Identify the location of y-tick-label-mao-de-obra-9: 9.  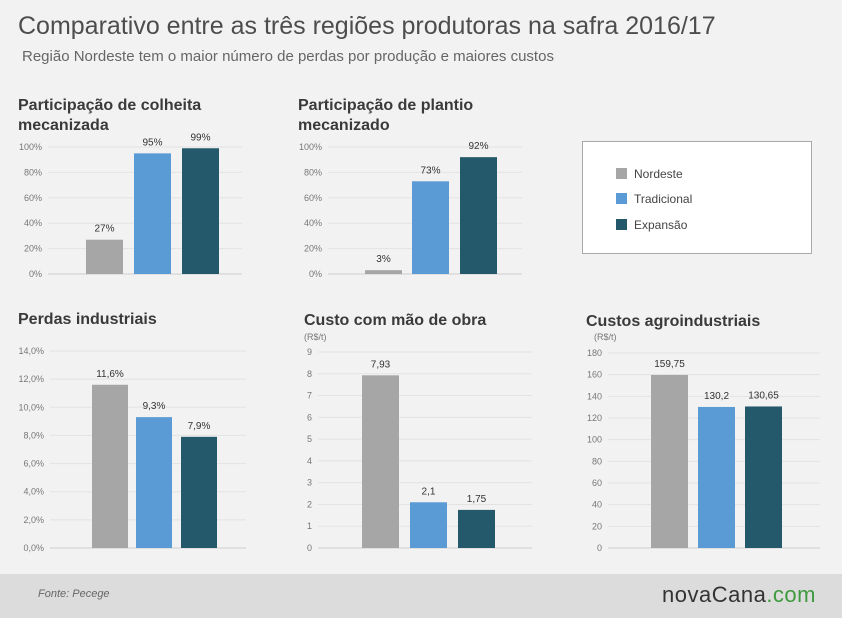
(309, 352).